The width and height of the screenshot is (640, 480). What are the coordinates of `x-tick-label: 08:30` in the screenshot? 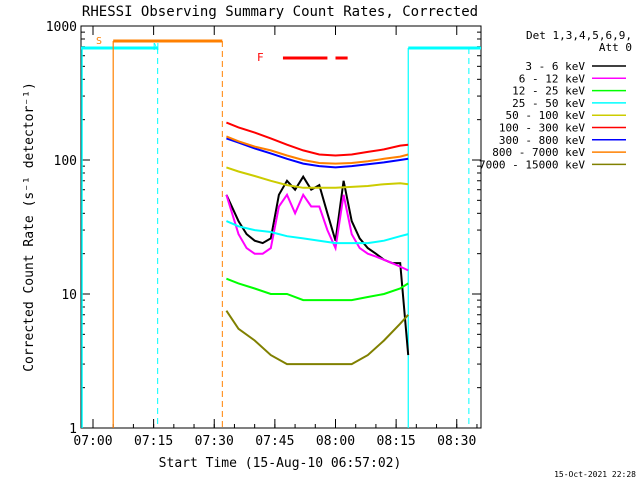 It's located at (456, 441).